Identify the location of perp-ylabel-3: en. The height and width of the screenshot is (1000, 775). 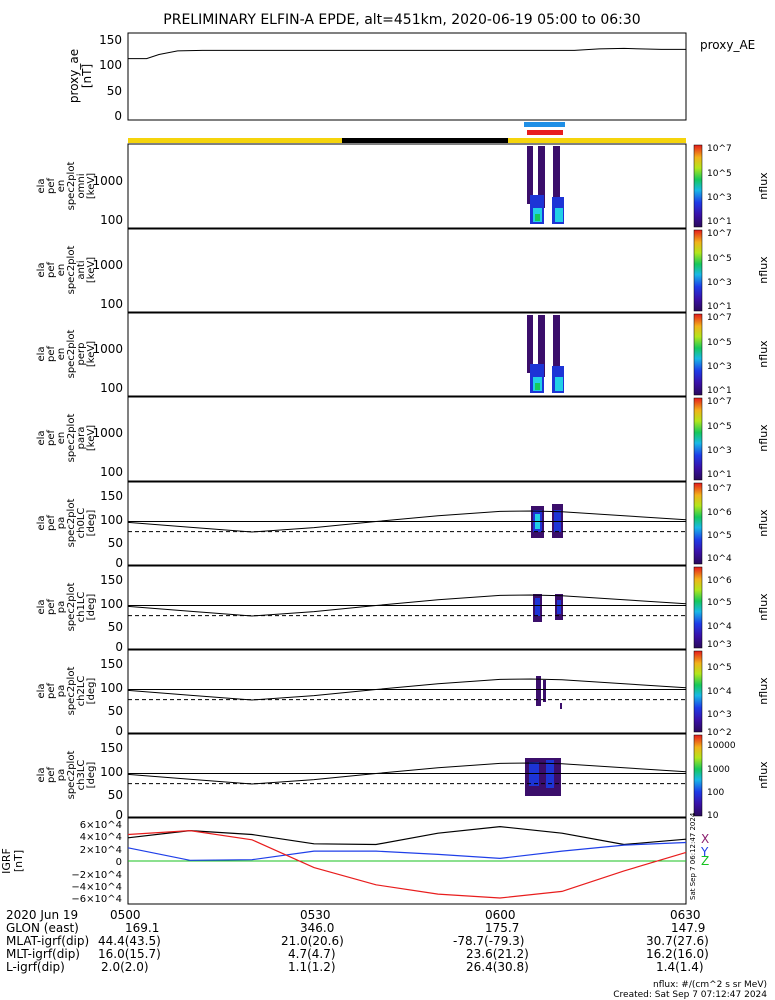
(61, 354).